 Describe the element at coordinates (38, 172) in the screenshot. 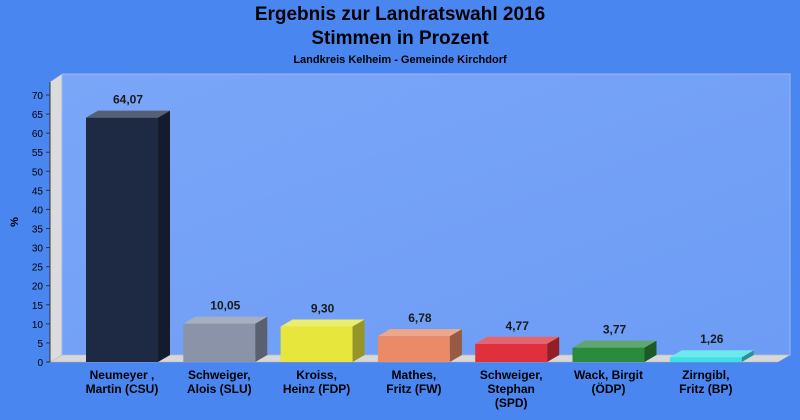

I see `y-tick-label: 50` at that location.